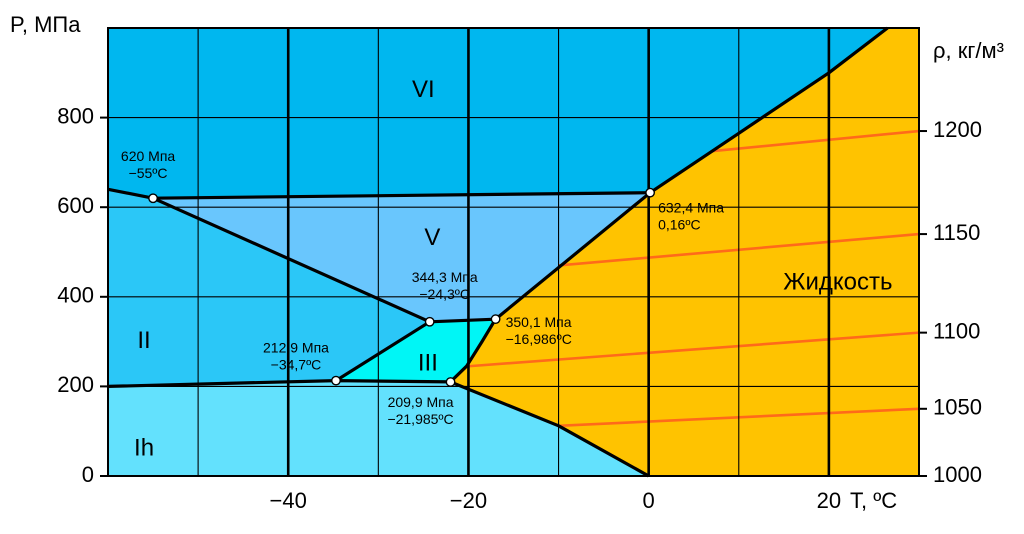 This screenshot has height=534, width=1024. Describe the element at coordinates (88, 474) in the screenshot. I see `y-tick-label: 0` at that location.